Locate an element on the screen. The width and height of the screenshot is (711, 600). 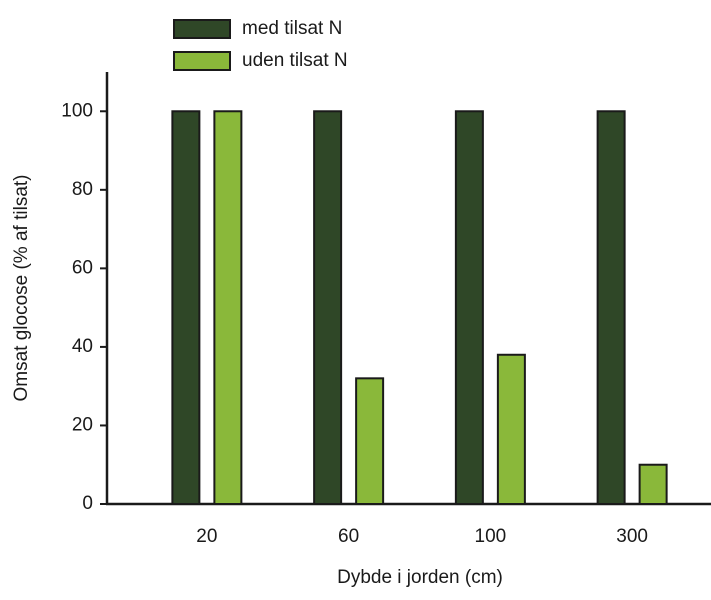
x-tick-label: 100 is located at coordinates (491, 536).